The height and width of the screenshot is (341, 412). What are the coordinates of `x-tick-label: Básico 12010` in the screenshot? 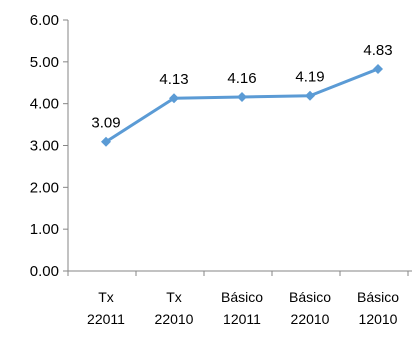 It's located at (378, 308).